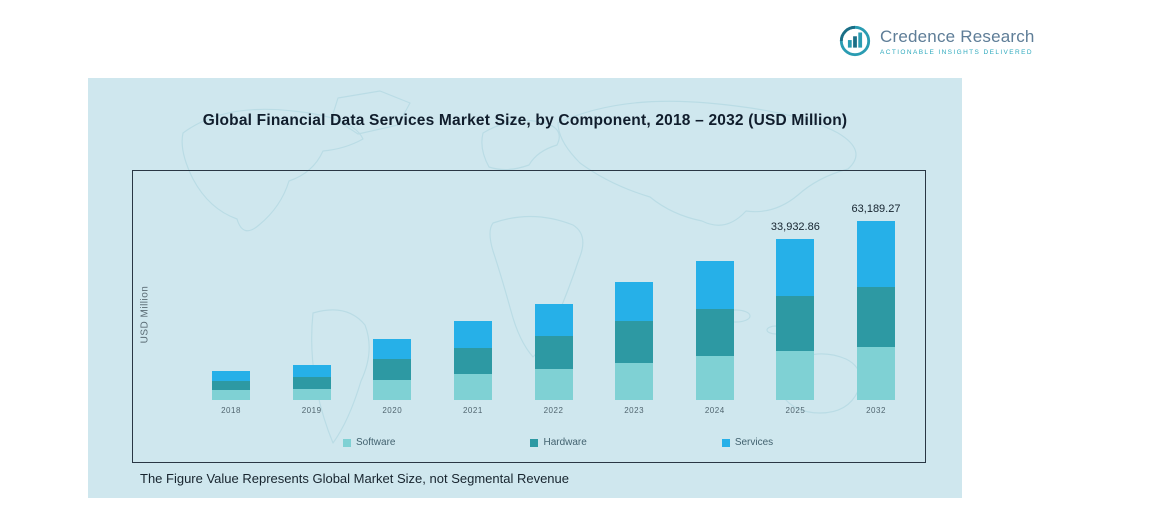  Describe the element at coordinates (957, 36) in the screenshot. I see `logo-name: Credence Research` at that location.